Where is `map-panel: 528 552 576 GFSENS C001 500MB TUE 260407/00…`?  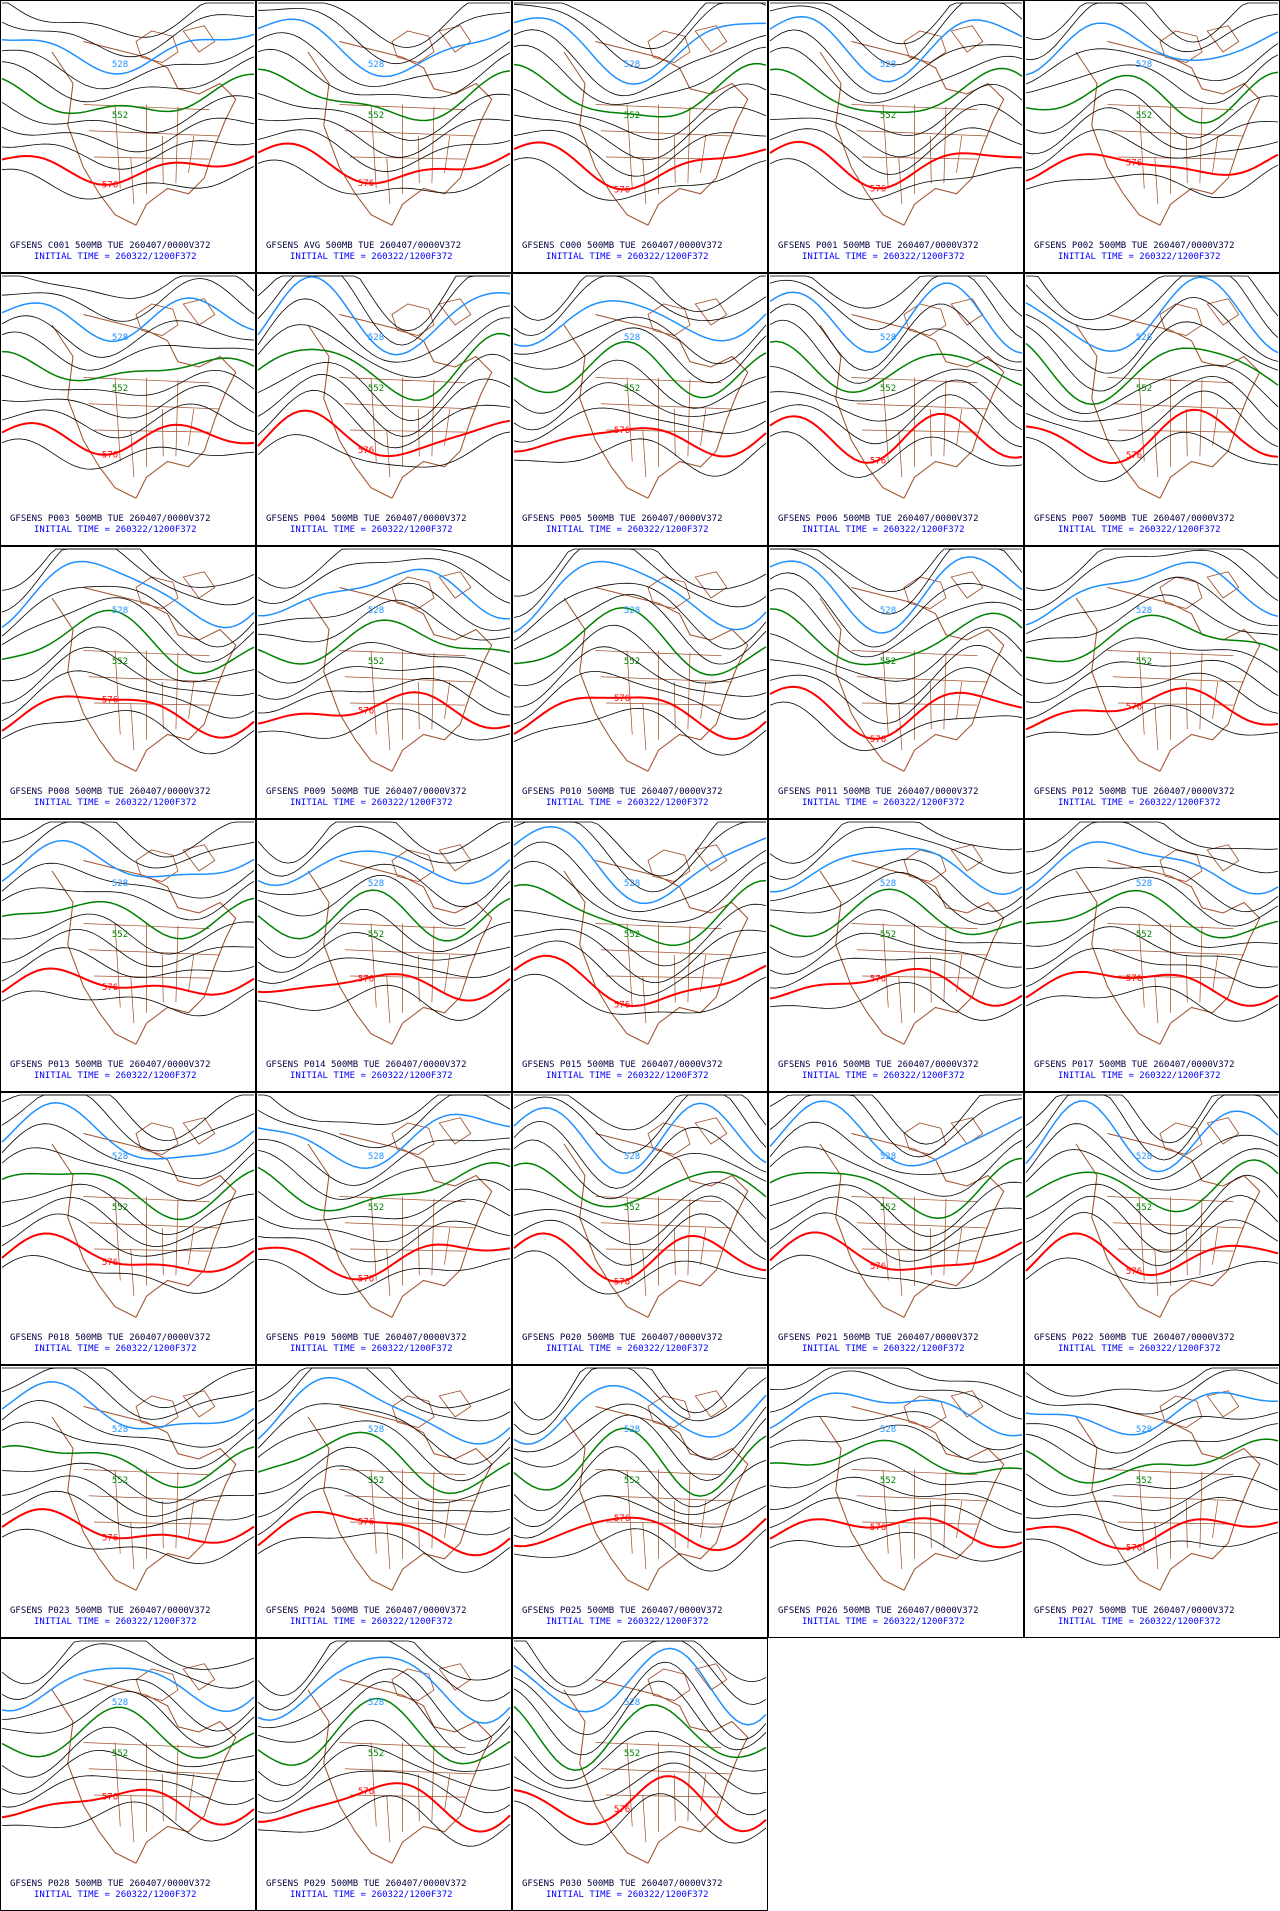 map-panel: 528 552 576 GFSENS C001 500MB TUE 260407/00… is located at coordinates (128, 136).